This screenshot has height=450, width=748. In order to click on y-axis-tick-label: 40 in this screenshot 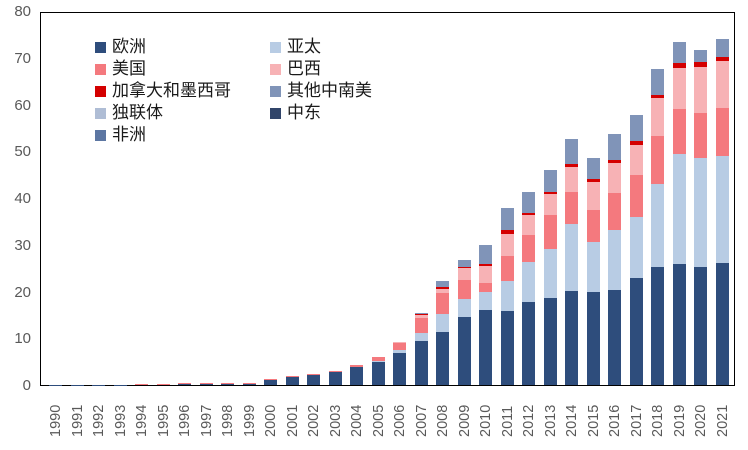, I will do `click(22, 198)`.